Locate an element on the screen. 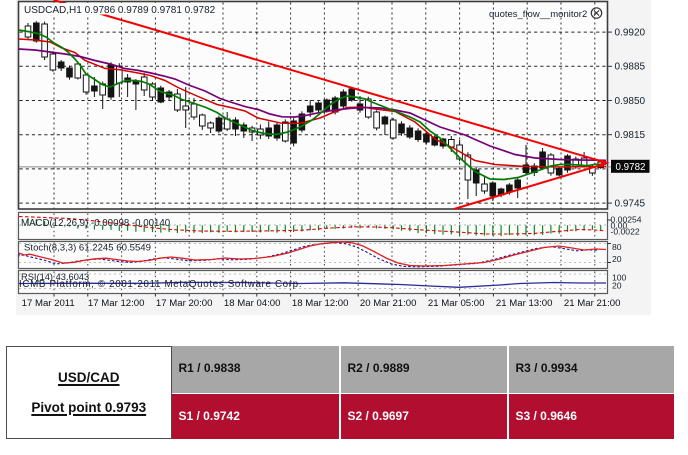 Image resolution: width=688 pixels, height=455 pixels. svg-text: 0.00 is located at coordinates (619, 226).